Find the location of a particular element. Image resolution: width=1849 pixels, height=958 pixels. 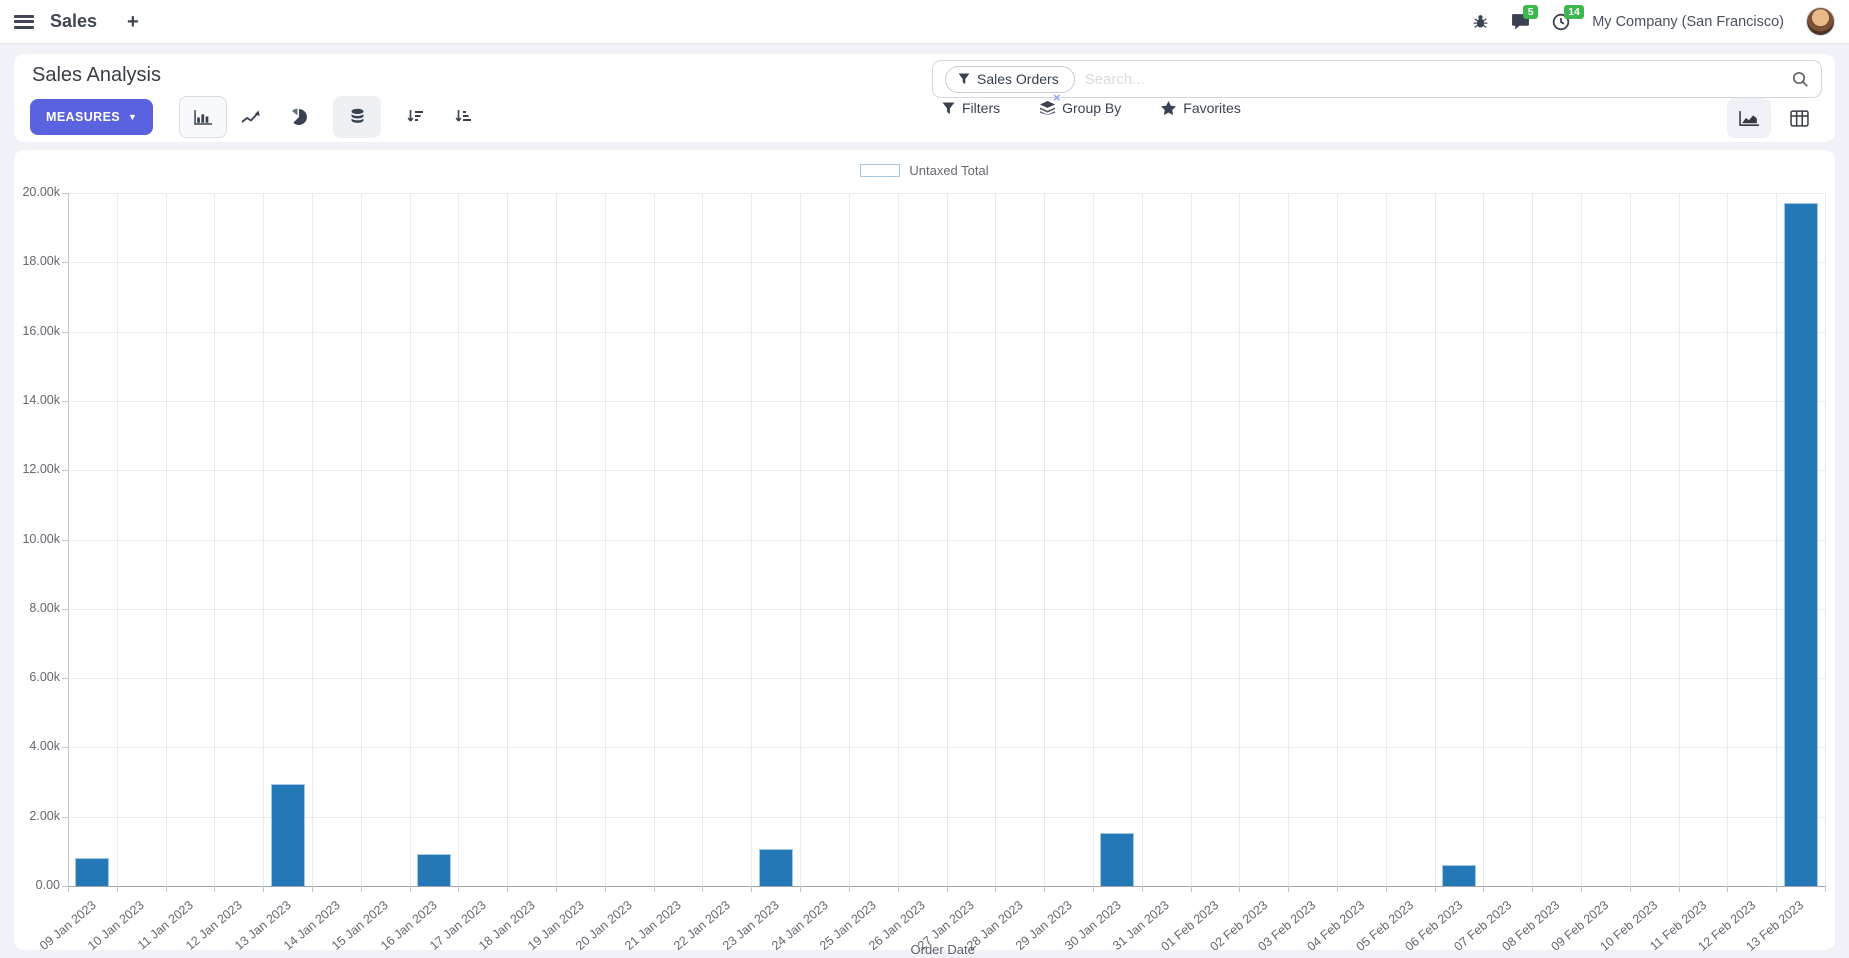

line-chart-view-button is located at coordinates (251, 117).